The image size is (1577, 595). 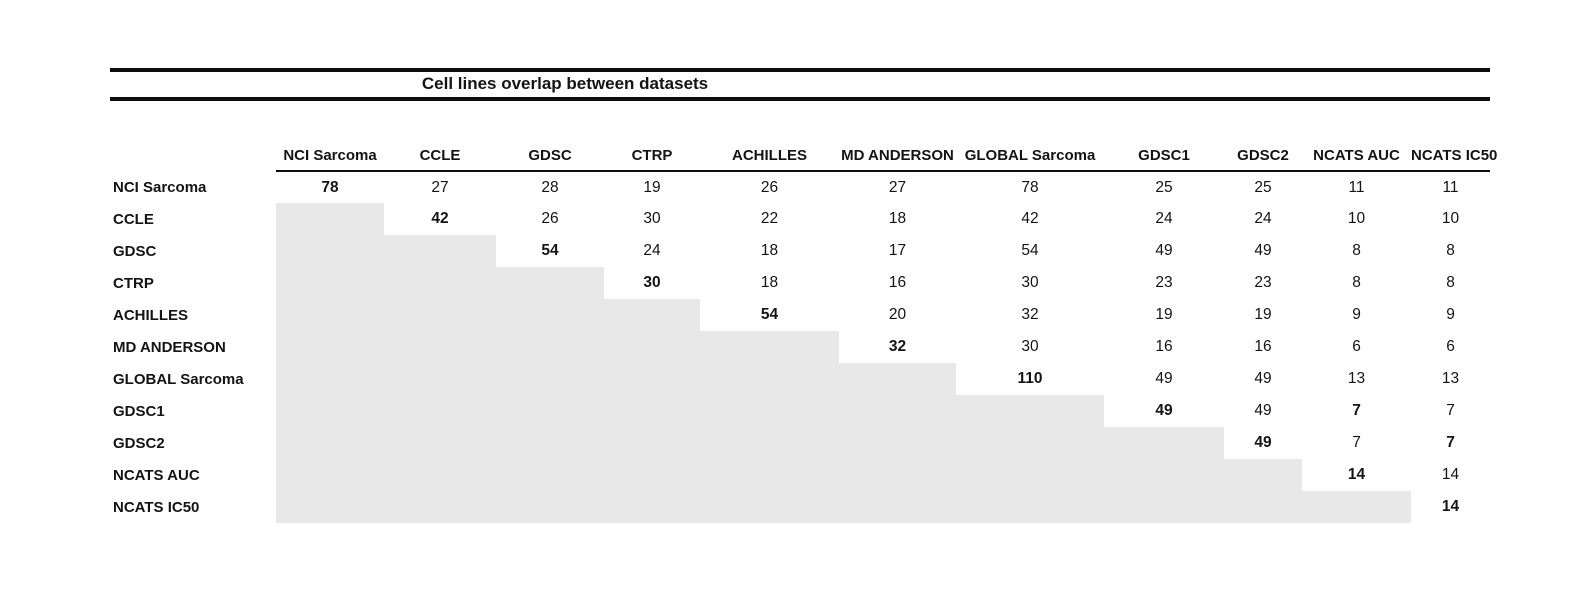 I want to click on overlap-value-cell: 9, so click(x=1356, y=314).